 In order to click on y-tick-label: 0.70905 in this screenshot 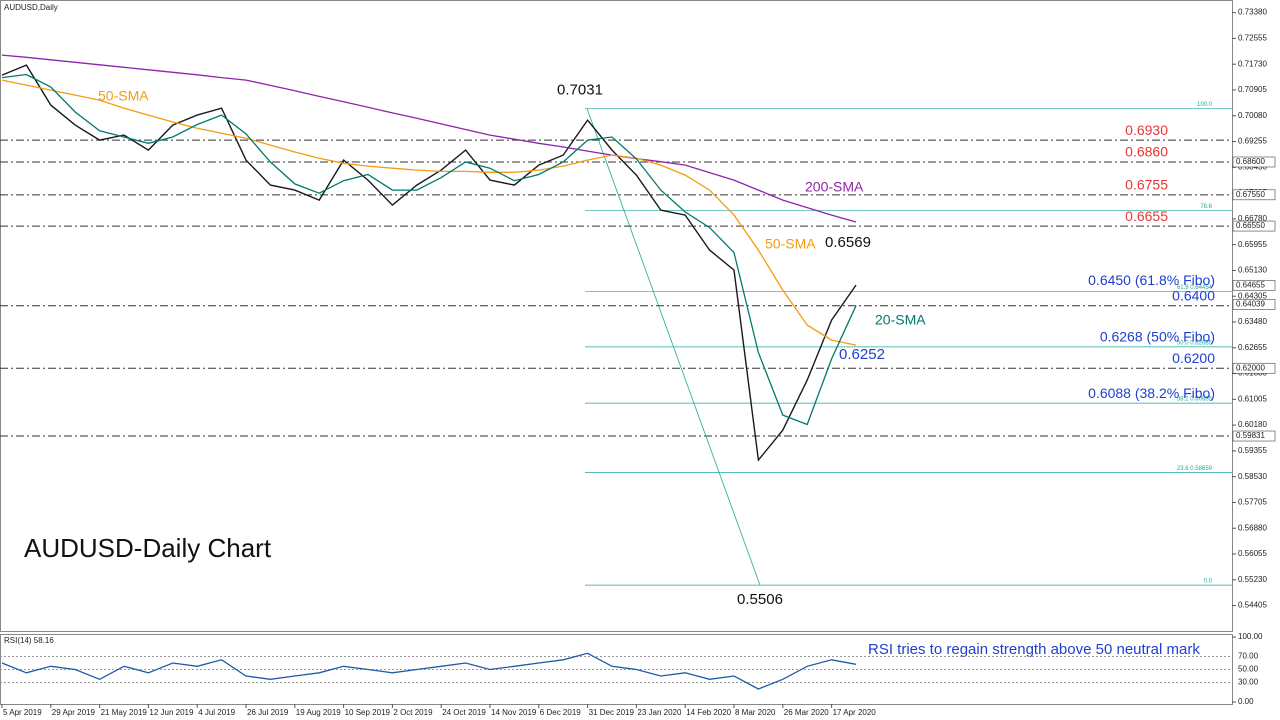, I will do `click(1252, 89)`.